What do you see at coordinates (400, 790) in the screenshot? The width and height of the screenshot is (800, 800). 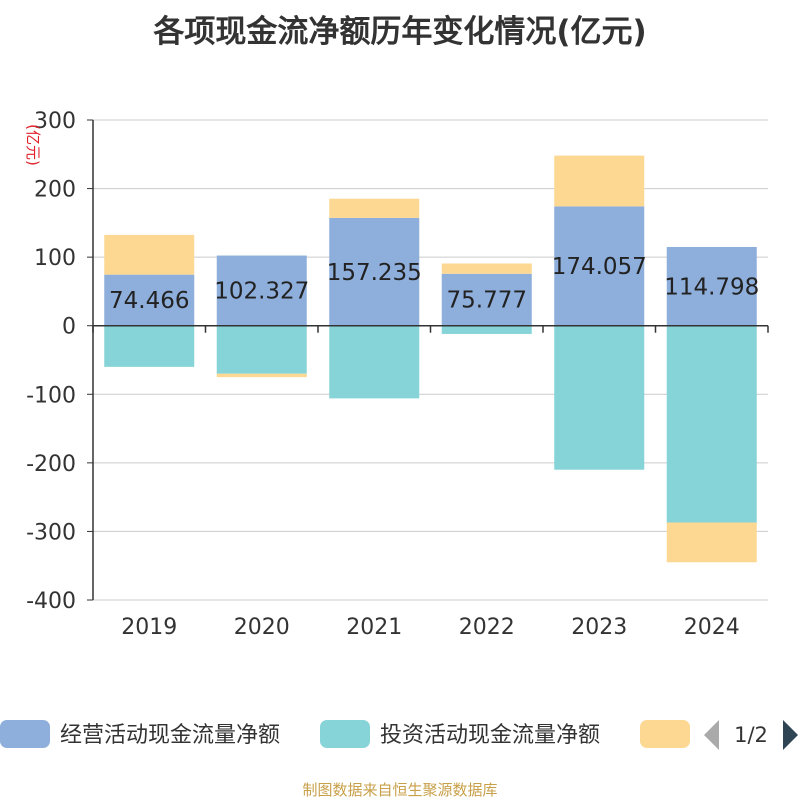 I see `source-note: 制图数据来自恒生聚源数据库` at bounding box center [400, 790].